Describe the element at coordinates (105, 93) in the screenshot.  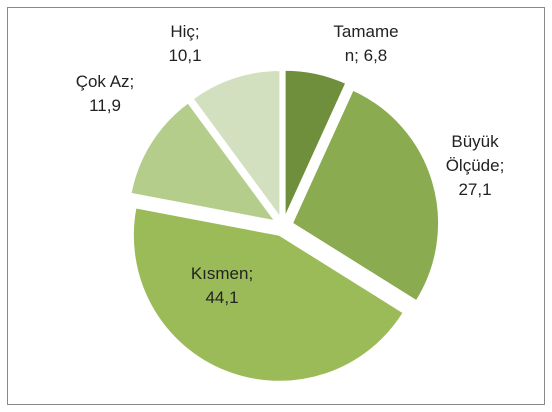
I see `data-label: Çok Az; 11,9` at that location.